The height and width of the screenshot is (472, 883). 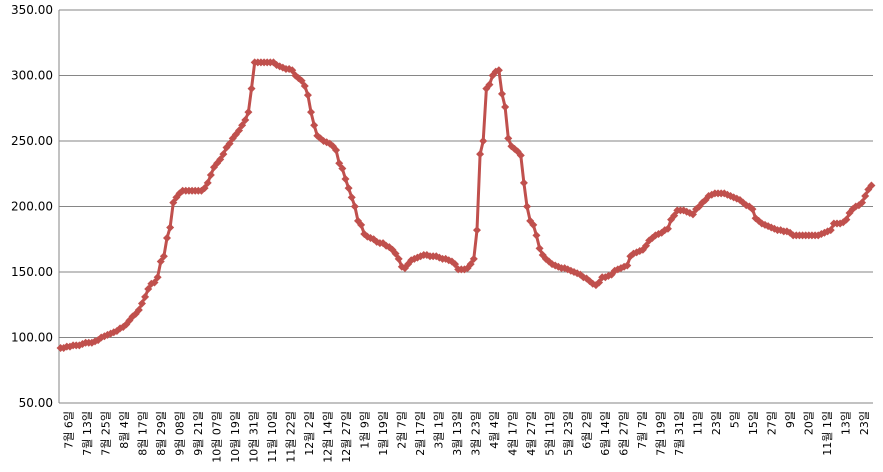 I want to click on x-tick-label: 15일, so click(x=753, y=423).